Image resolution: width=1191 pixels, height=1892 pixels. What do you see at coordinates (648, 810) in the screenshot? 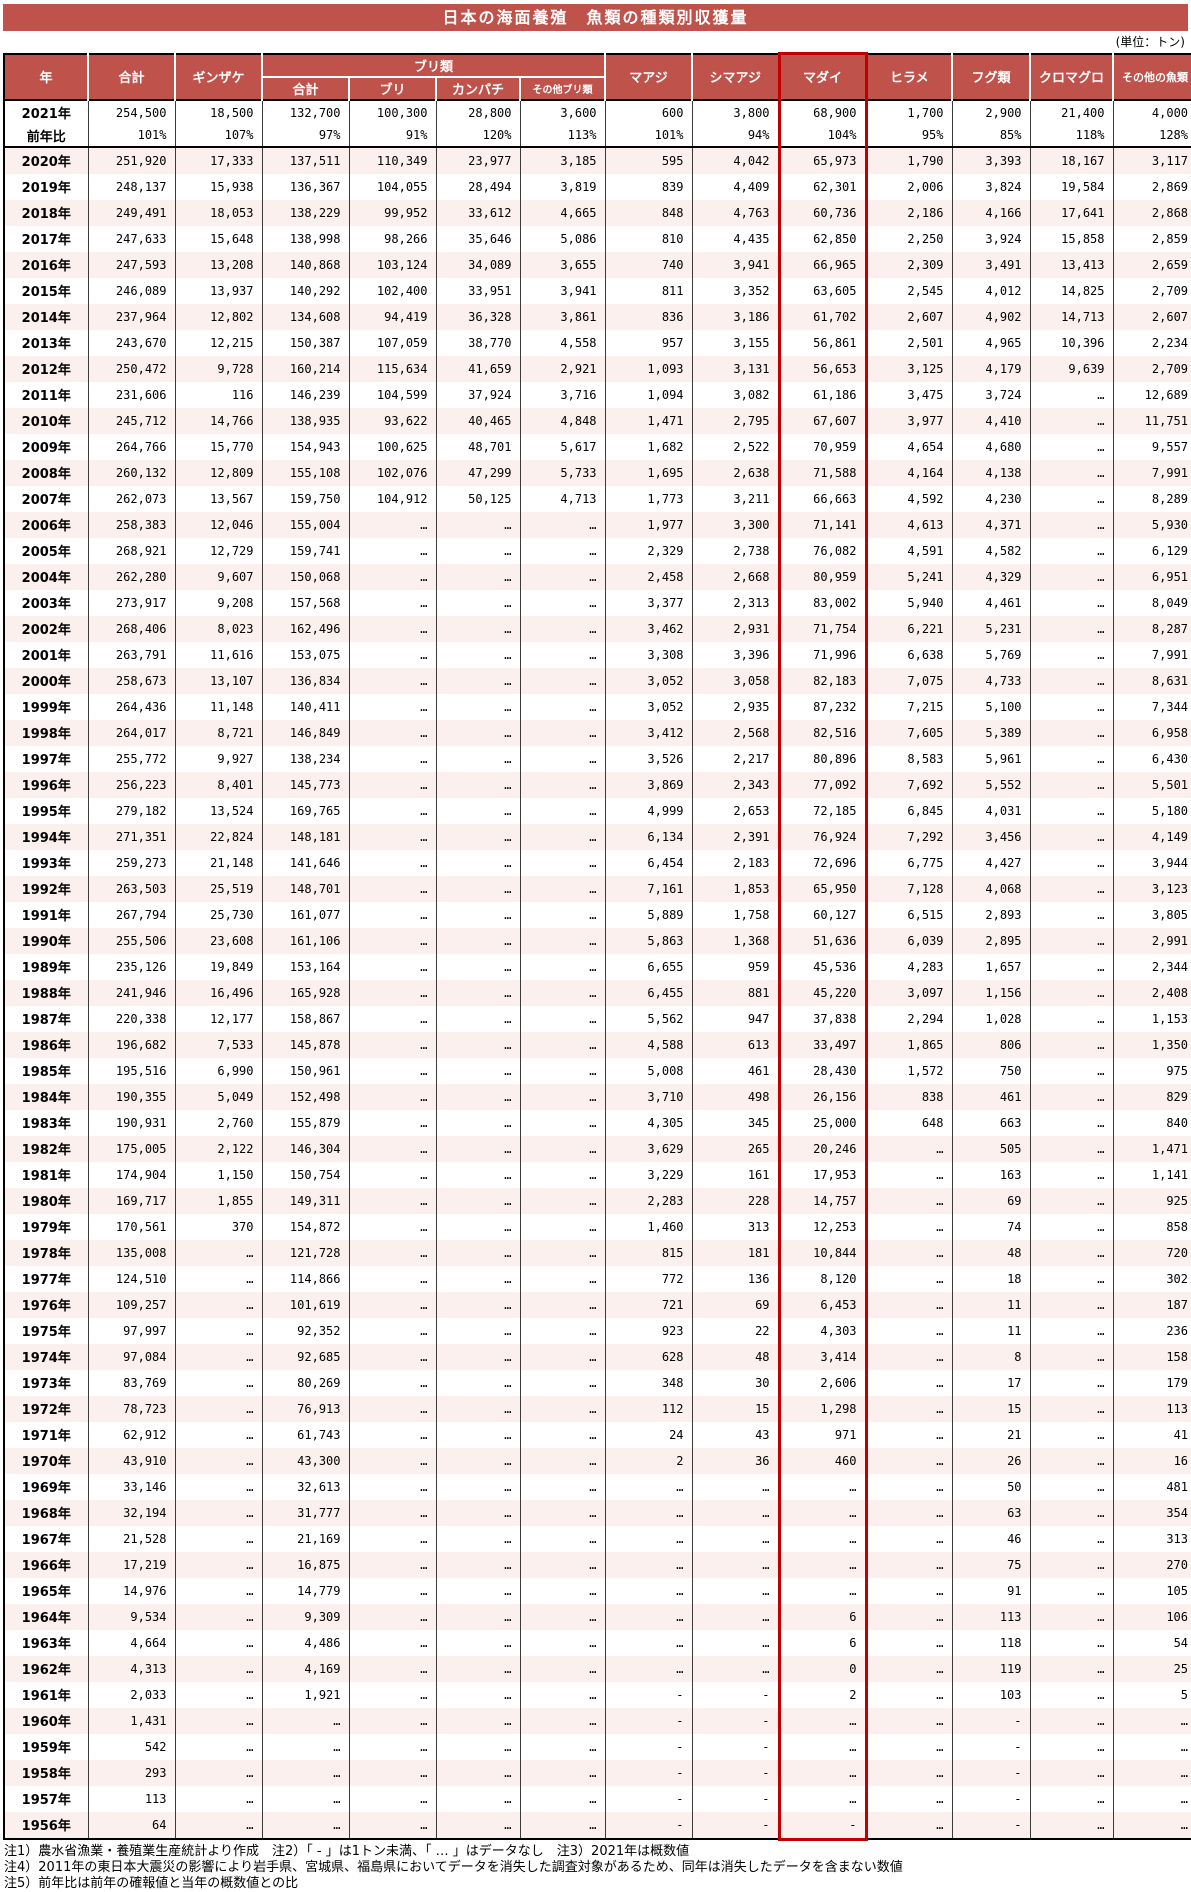
I see `data-cell: 4,999` at bounding box center [648, 810].